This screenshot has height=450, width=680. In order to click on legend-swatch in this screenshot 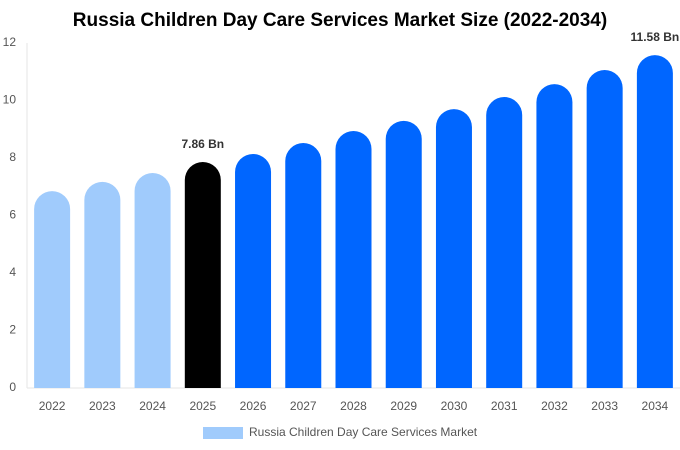, I will do `click(223, 433)`.